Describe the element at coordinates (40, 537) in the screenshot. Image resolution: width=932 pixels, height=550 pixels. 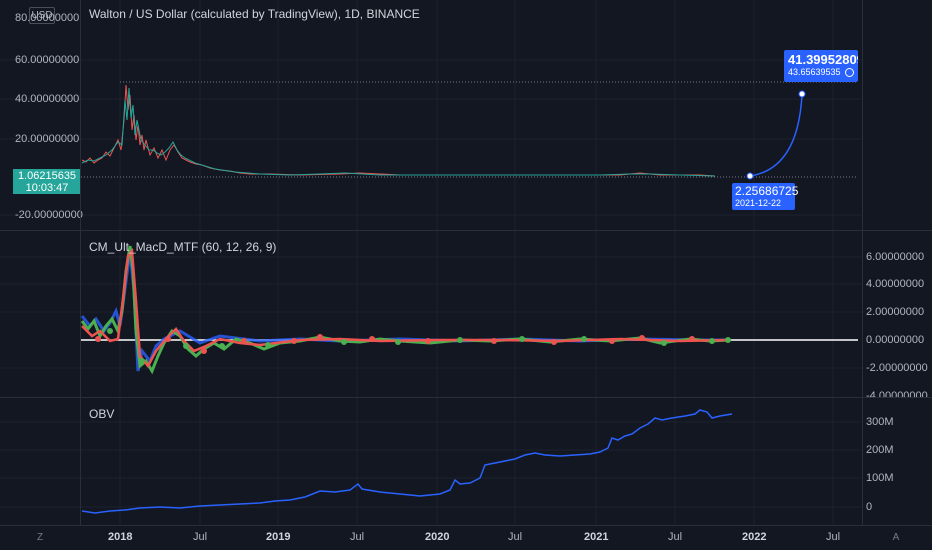
I see `zoom-toggle-button: Z` at that location.